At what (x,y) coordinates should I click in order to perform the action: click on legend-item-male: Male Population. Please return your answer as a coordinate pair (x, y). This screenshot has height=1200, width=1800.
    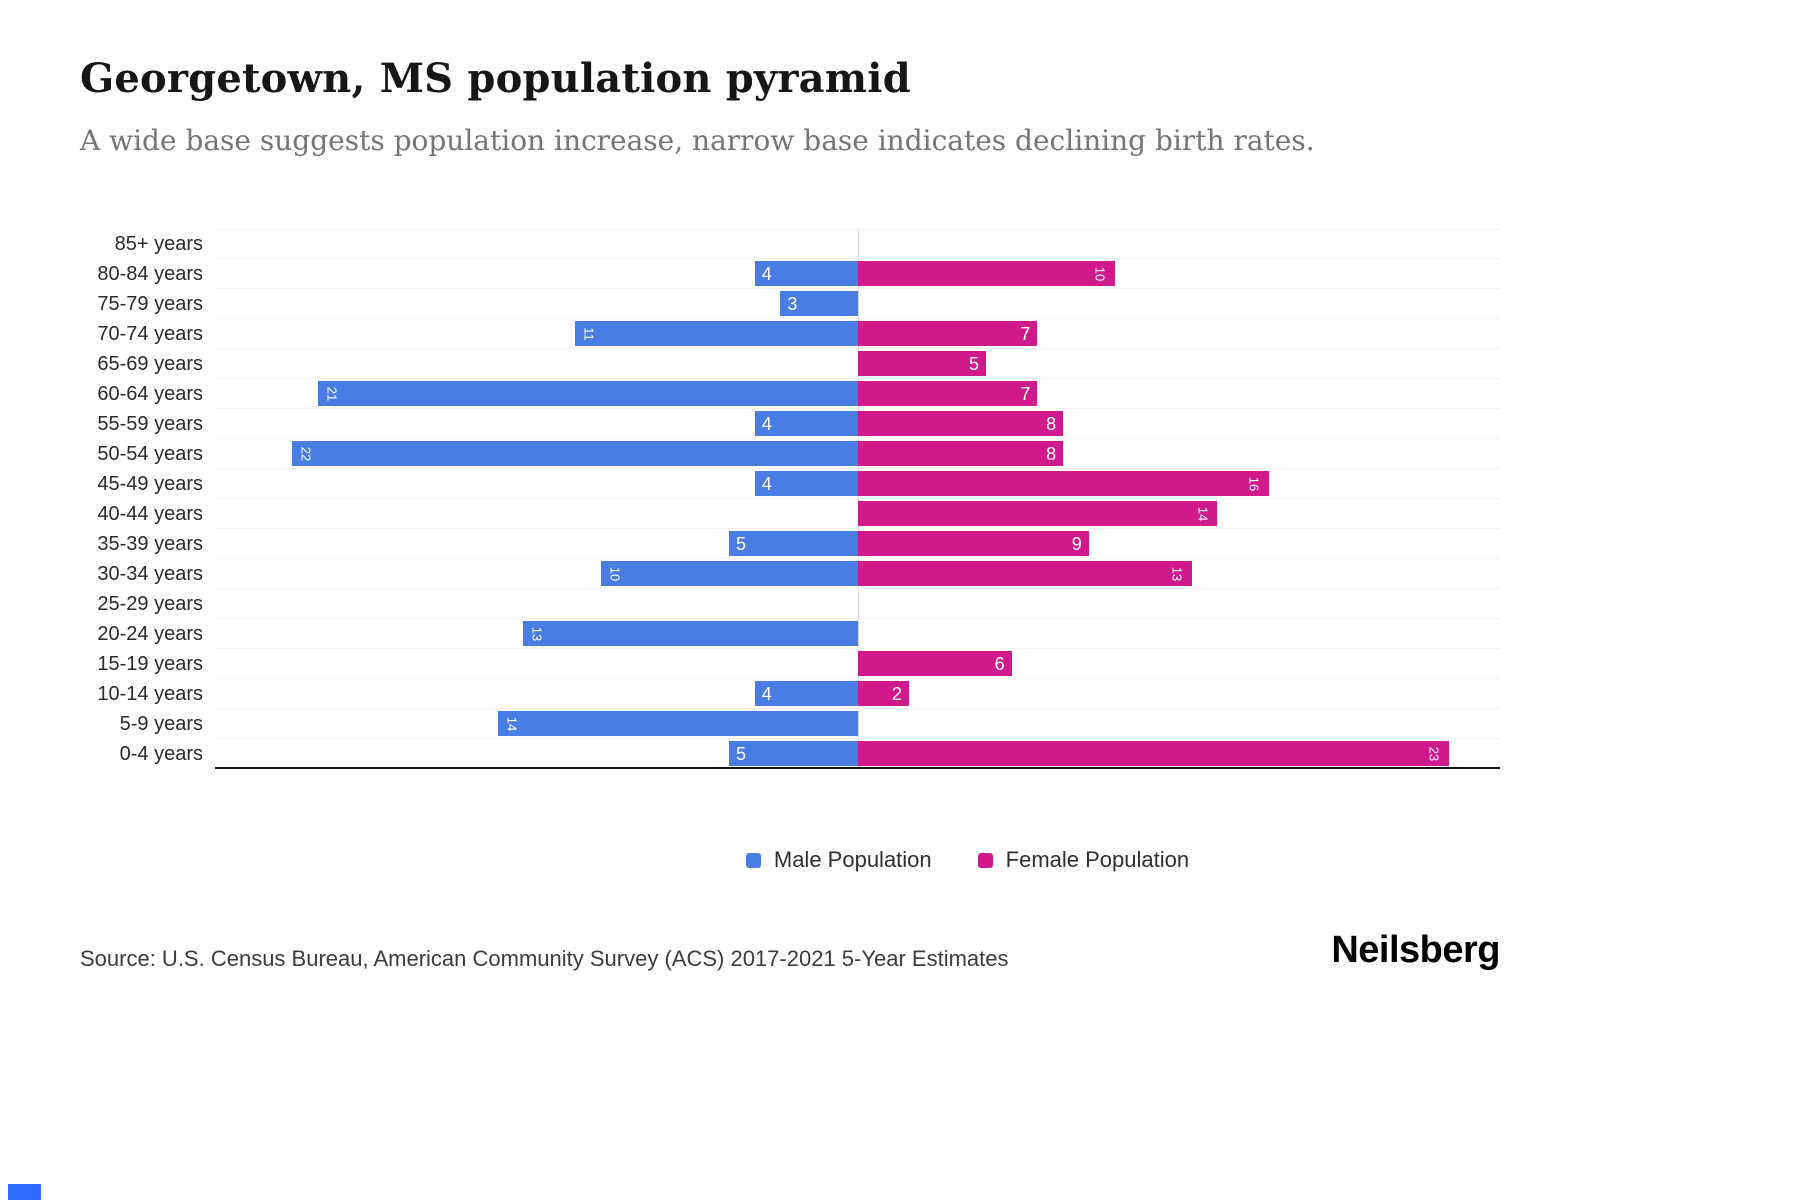
    Looking at the image, I should click on (838, 860).